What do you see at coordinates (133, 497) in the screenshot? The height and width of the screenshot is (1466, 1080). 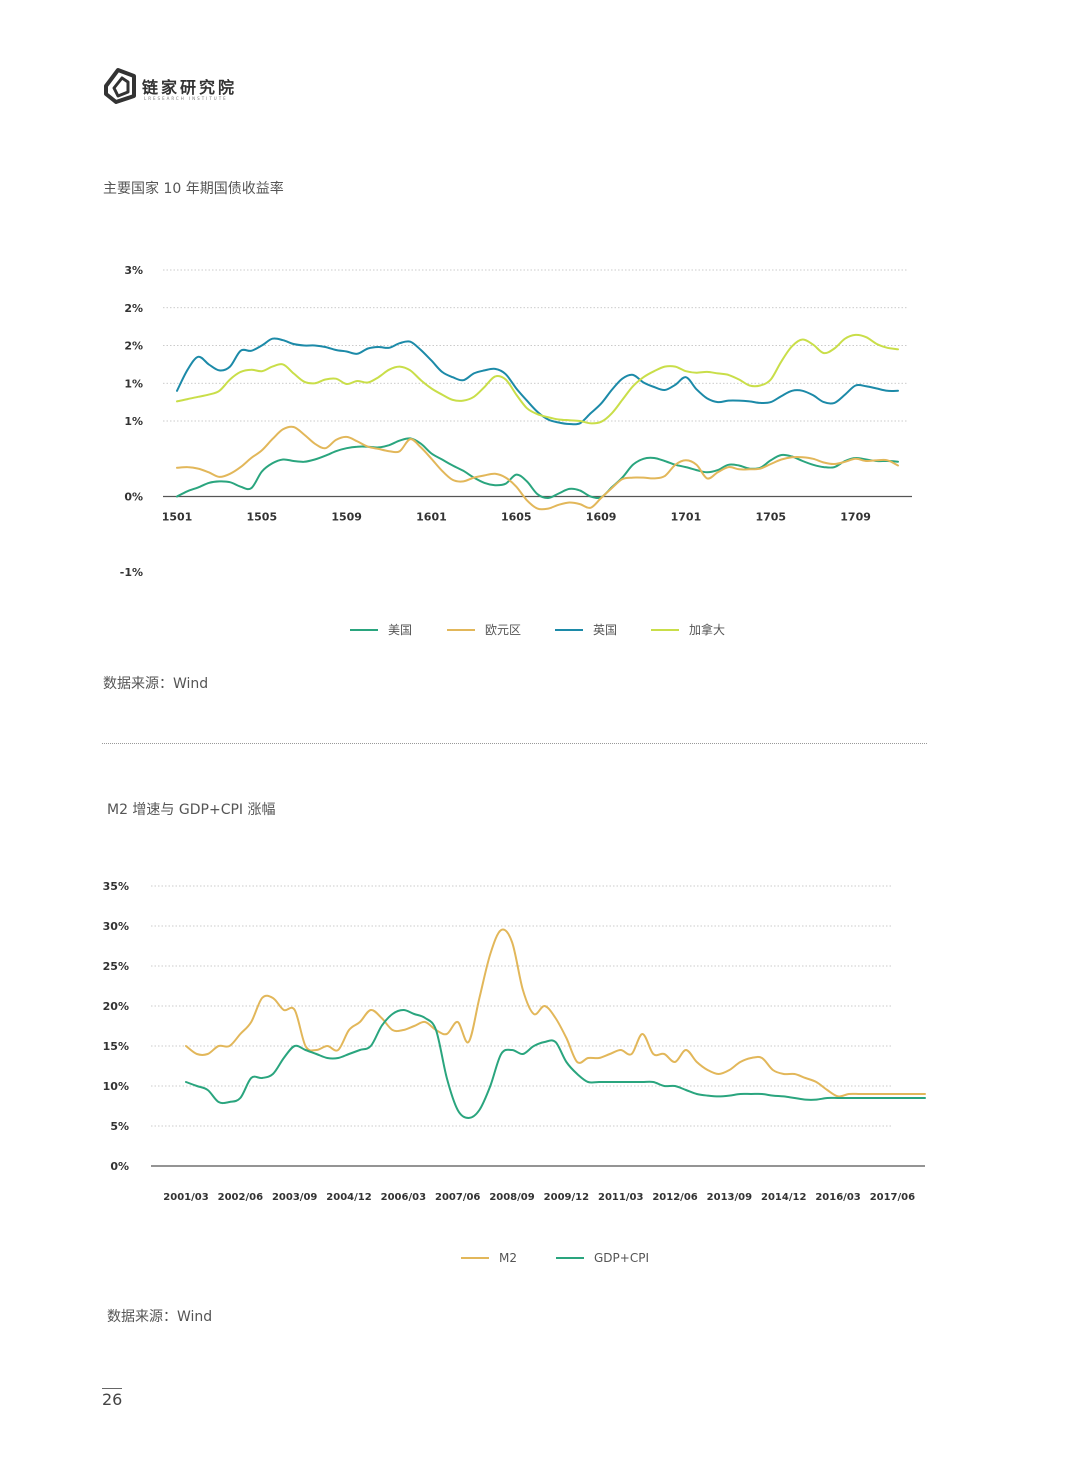 I see `chart1-y-tick-label: 0%` at bounding box center [133, 497].